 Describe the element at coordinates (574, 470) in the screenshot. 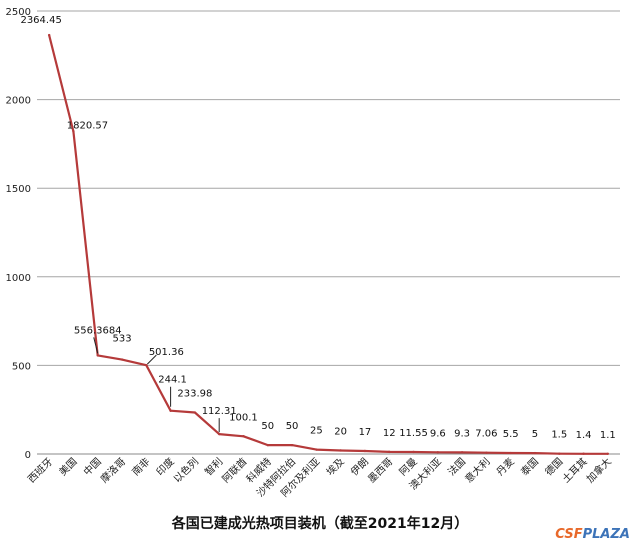

I see `x-tick-label: 土耳其` at that location.